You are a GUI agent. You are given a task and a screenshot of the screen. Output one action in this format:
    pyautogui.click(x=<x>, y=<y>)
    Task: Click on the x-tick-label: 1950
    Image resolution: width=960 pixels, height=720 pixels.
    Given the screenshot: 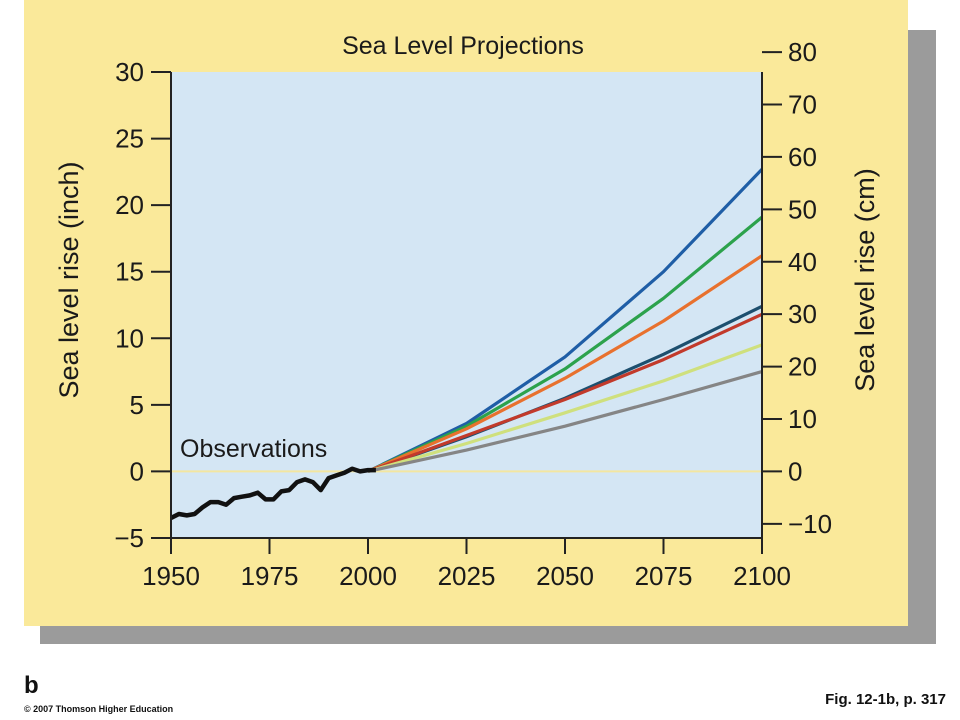 What is the action you would take?
    pyautogui.click(x=171, y=576)
    